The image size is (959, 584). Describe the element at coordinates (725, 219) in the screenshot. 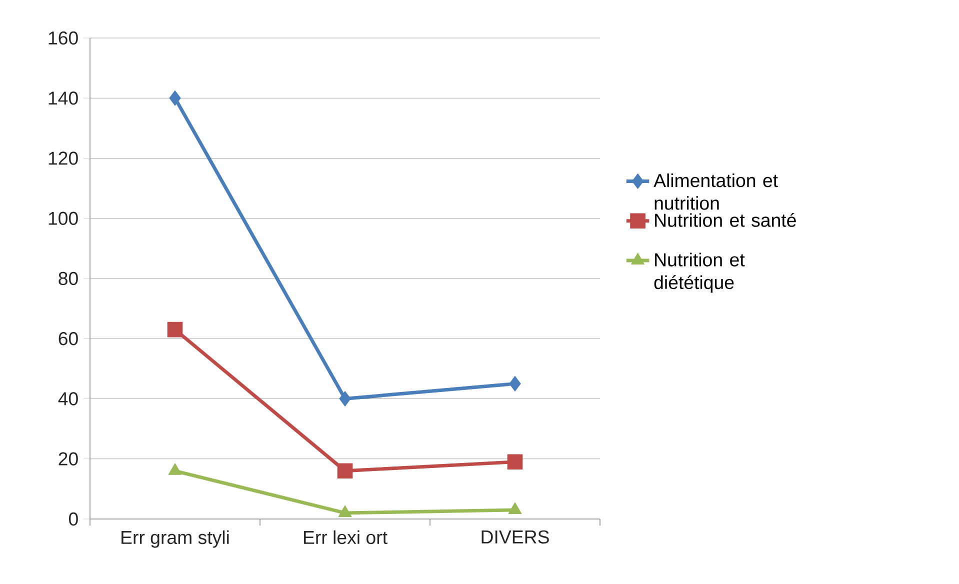

I see `legend-label: Nutrition et santé` at that location.